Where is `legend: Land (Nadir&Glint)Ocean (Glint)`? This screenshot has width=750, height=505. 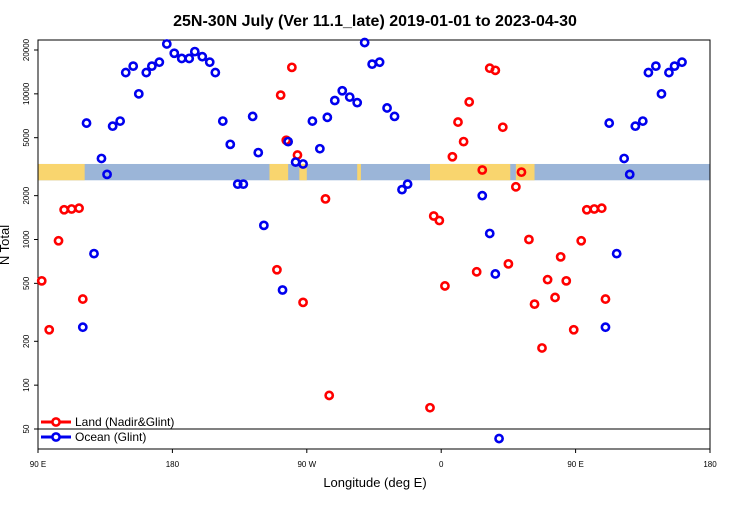
legend: Land (Nadir&Glint)Ocean (Glint) is located at coordinates (107, 429).